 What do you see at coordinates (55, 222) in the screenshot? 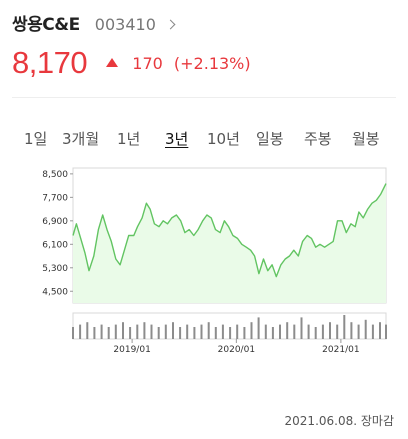
I see `y-tick-label: 6,900` at bounding box center [55, 222].